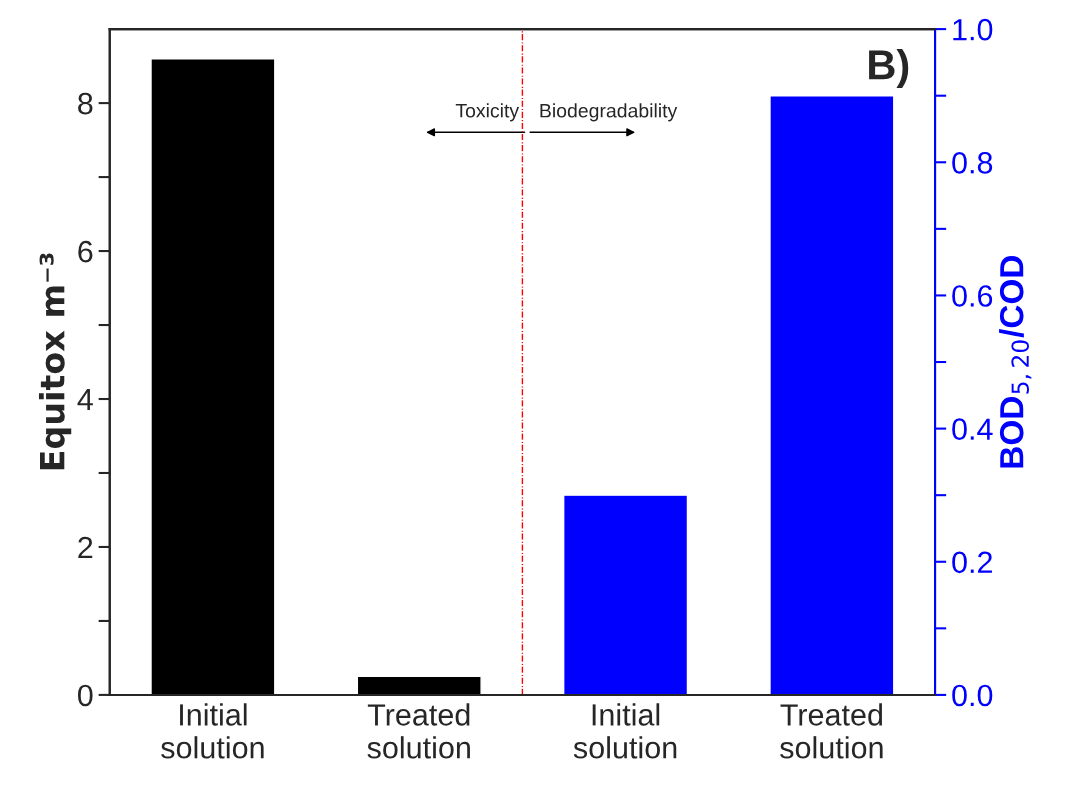 The height and width of the screenshot is (787, 1076). I want to click on y2-tick-label: 0.8, so click(972, 163).